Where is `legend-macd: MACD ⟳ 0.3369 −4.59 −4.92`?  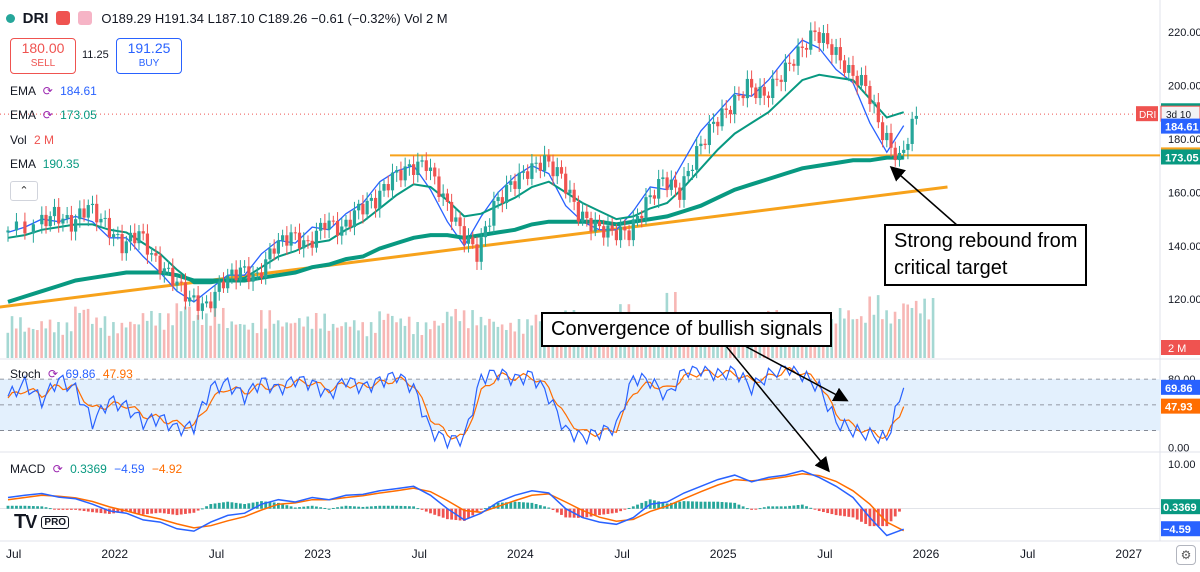
legend-macd: MACD ⟳ 0.3369 −4.59 −4.92 is located at coordinates (96, 469).